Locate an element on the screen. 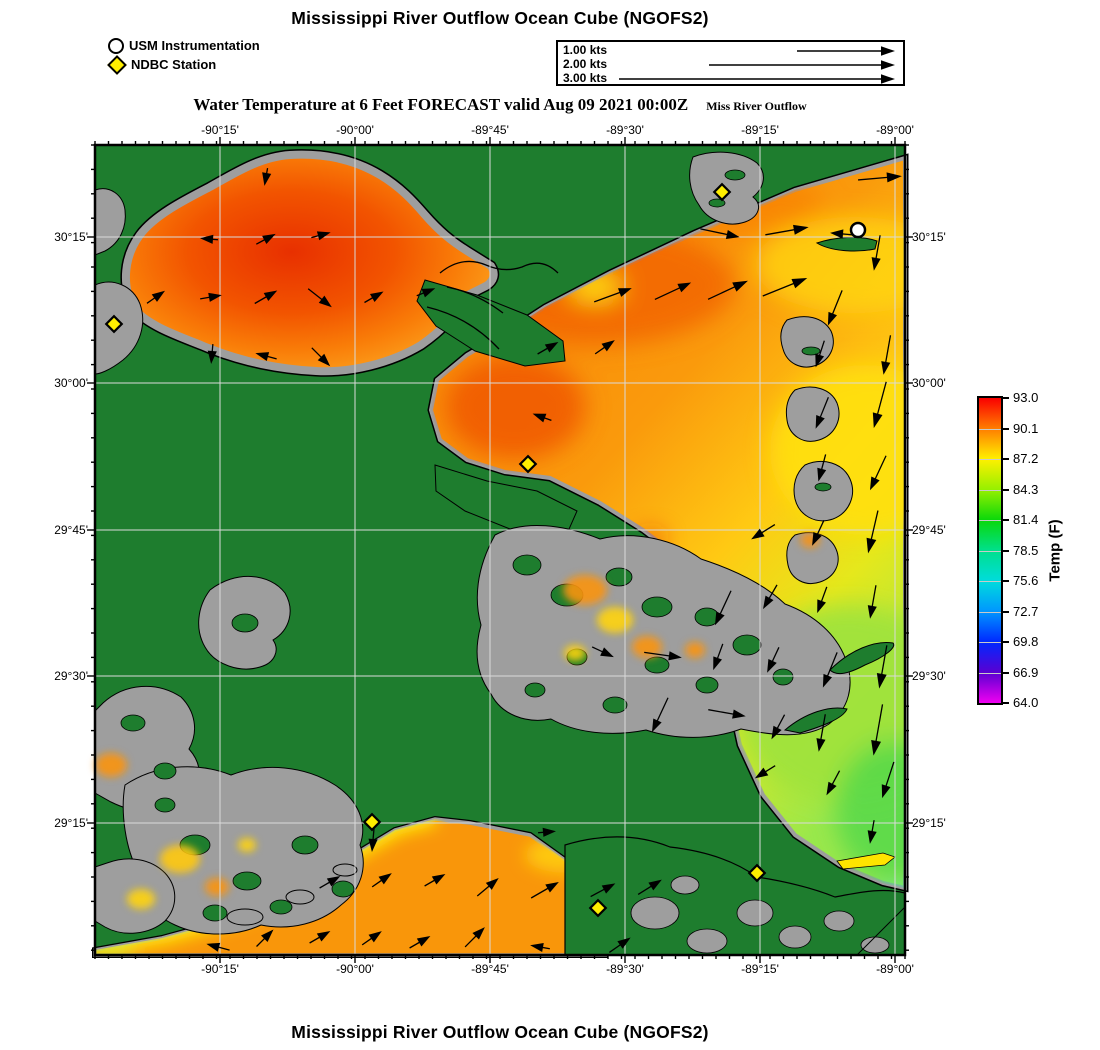 The height and width of the screenshot is (1050, 1100). current-speed-scale-box: 1.00 kts 2.00 kts 3.00 kts is located at coordinates (730, 63).